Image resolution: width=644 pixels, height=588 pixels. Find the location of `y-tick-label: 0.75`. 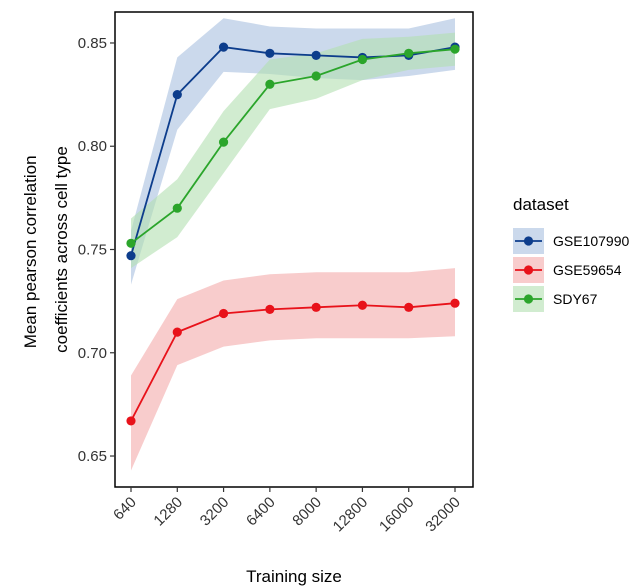

y-tick-label: 0.75 is located at coordinates (92, 250).